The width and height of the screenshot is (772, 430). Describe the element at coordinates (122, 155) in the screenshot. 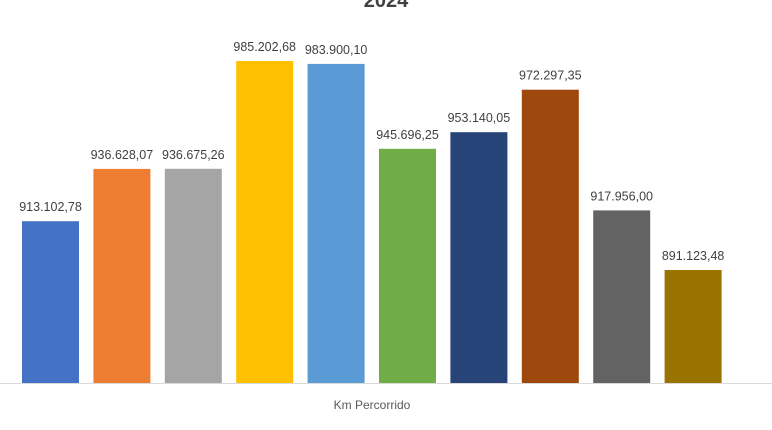

I see `bar-value-label-2: 936.628,07` at that location.